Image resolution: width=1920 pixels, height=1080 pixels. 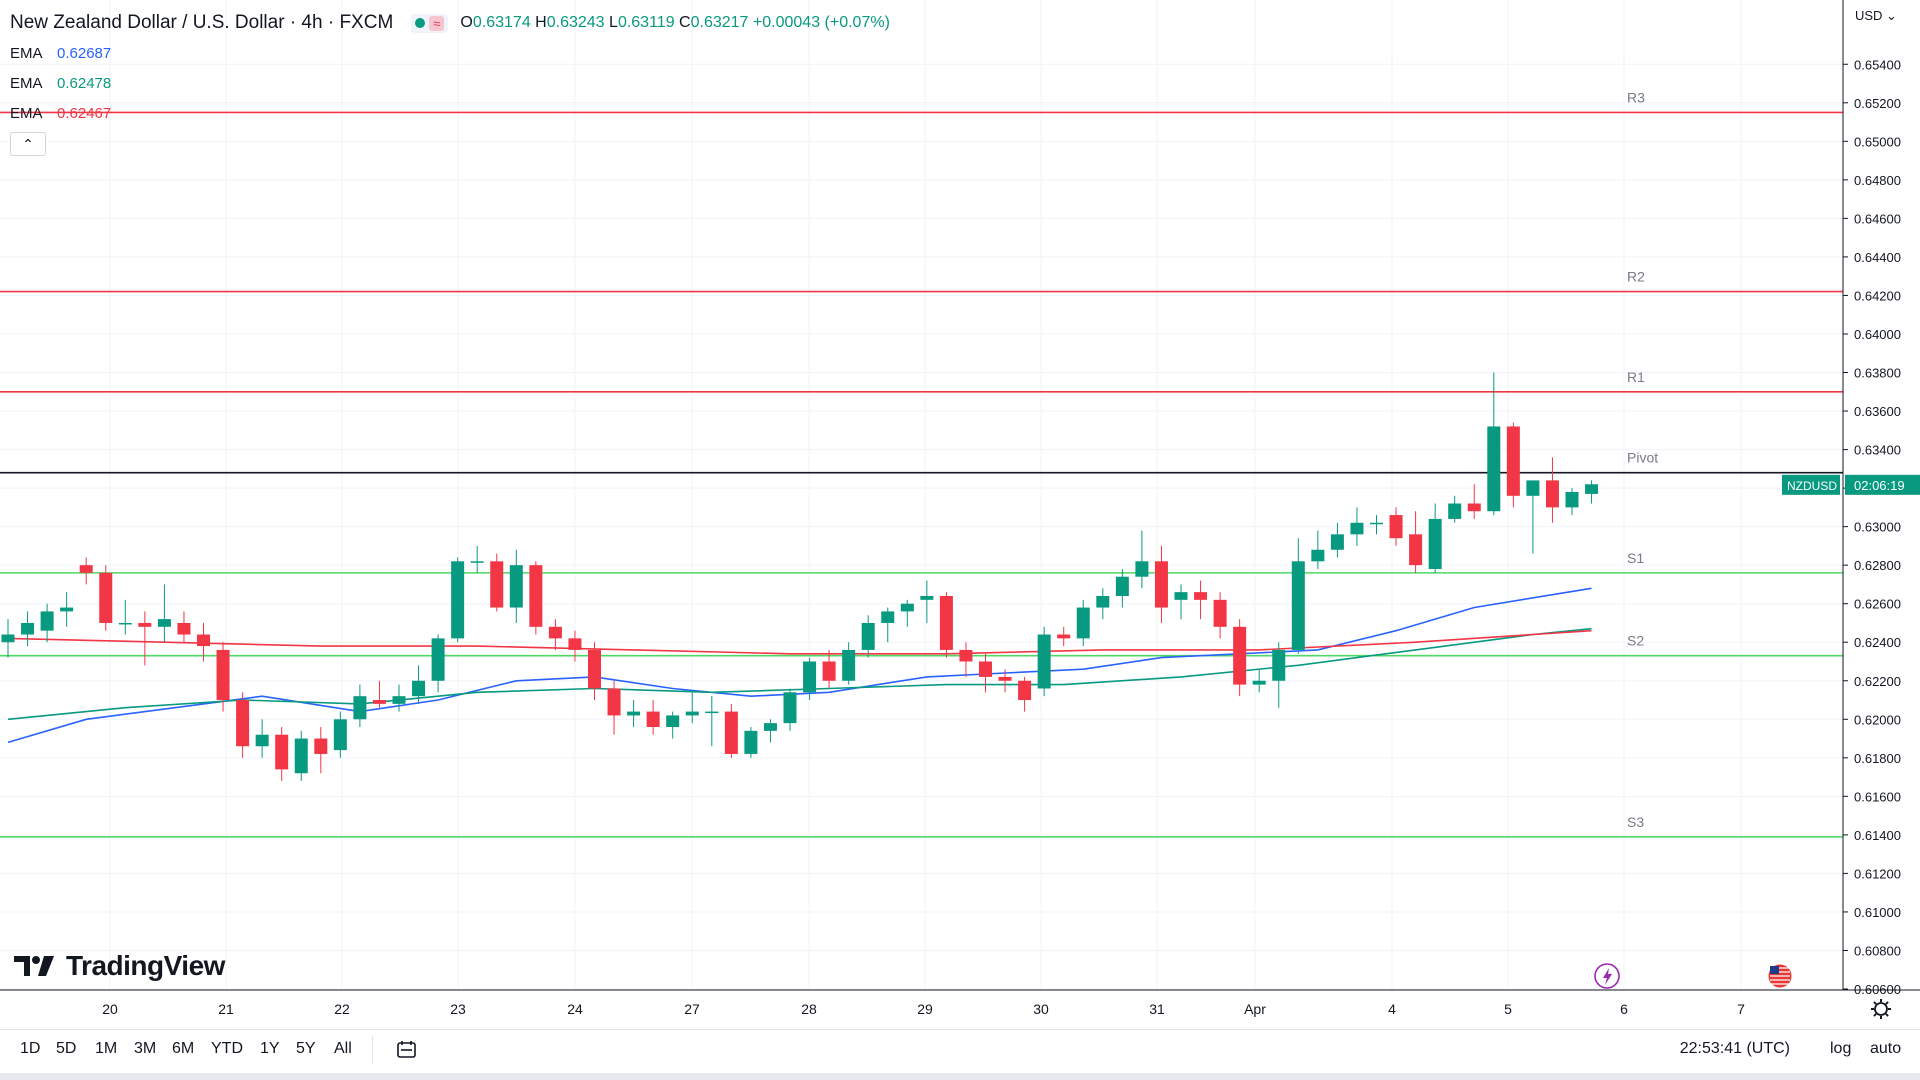 I want to click on price-tick-label: 0.61800, so click(x=1877, y=758).